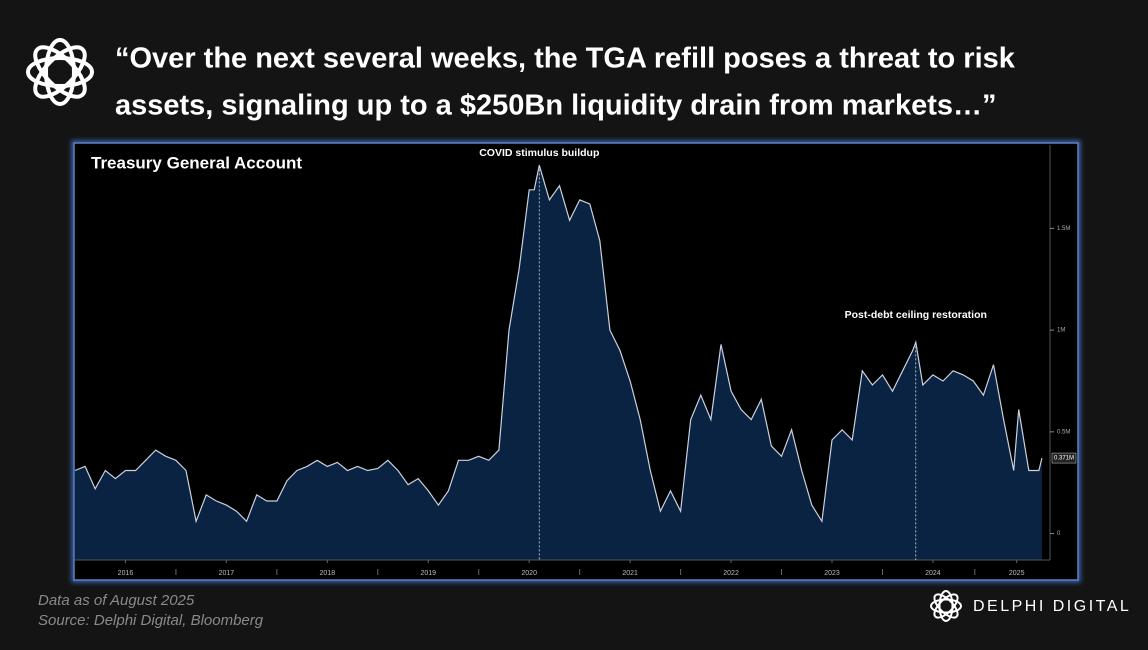 The width and height of the screenshot is (1148, 650). Describe the element at coordinates (1063, 229) in the screenshot. I see `y-tick-label: 1.5M` at that location.